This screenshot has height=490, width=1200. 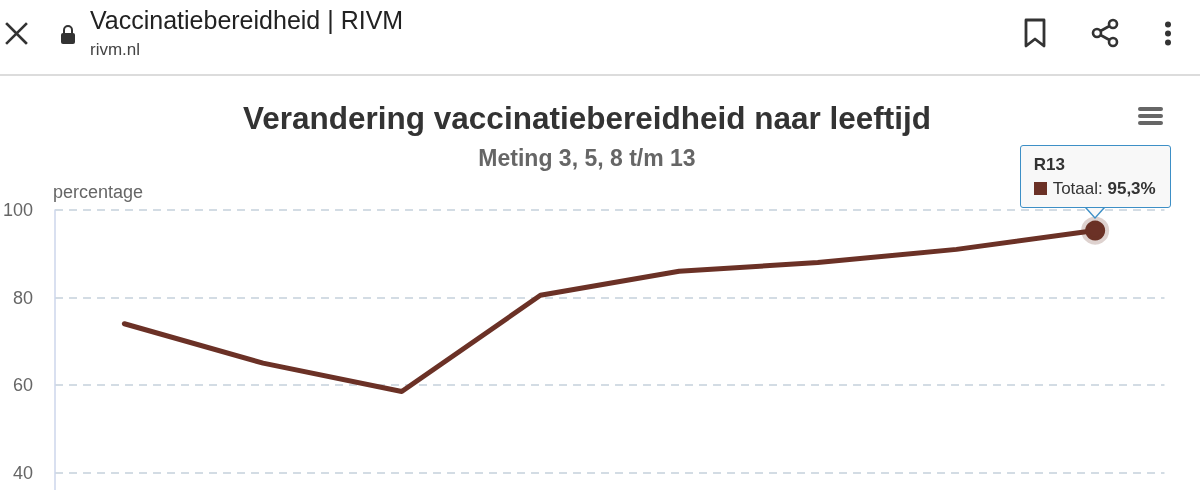 I want to click on y-tick-label: 40, so click(x=23, y=472).